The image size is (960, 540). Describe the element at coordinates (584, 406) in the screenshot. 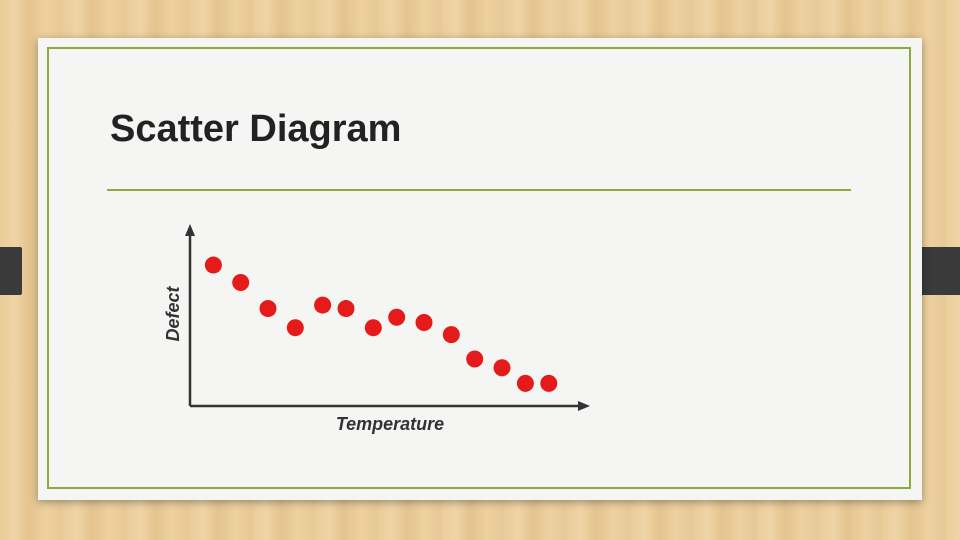

I see `x-axis-arrowhead` at that location.